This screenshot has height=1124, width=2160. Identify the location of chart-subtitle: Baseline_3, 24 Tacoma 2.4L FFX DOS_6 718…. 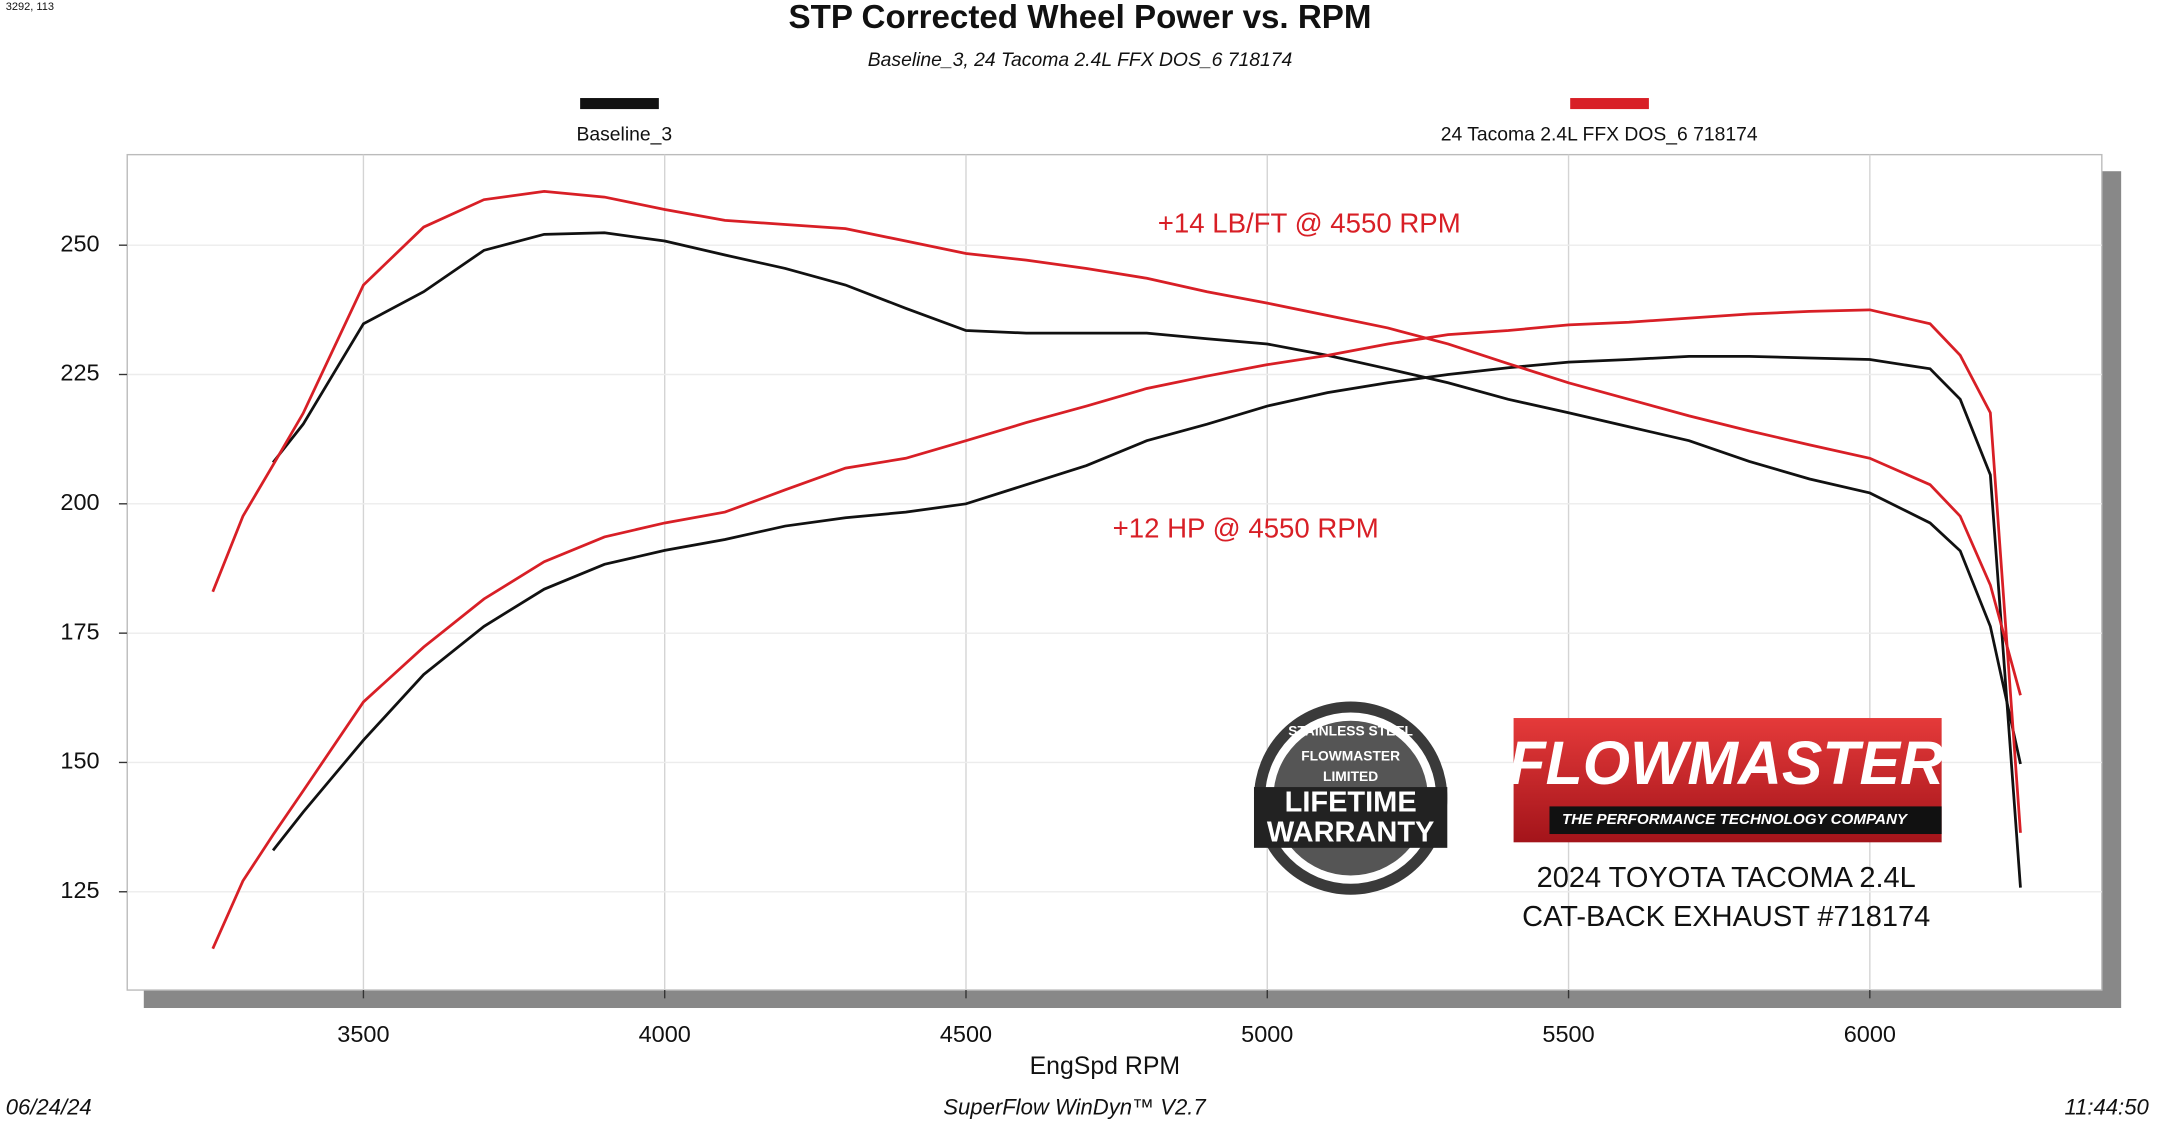
(1080, 60).